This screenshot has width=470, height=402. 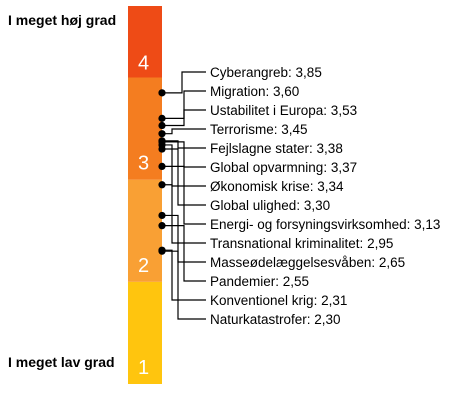 What do you see at coordinates (143, 64) in the screenshot?
I see `scale-number-4: 4` at bounding box center [143, 64].